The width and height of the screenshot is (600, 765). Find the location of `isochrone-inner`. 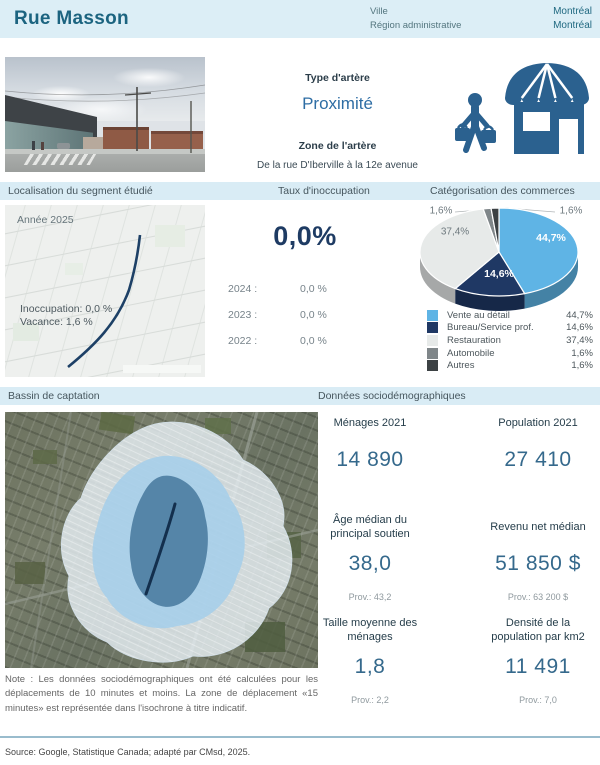

isochrone-inner is located at coordinates (168, 541).